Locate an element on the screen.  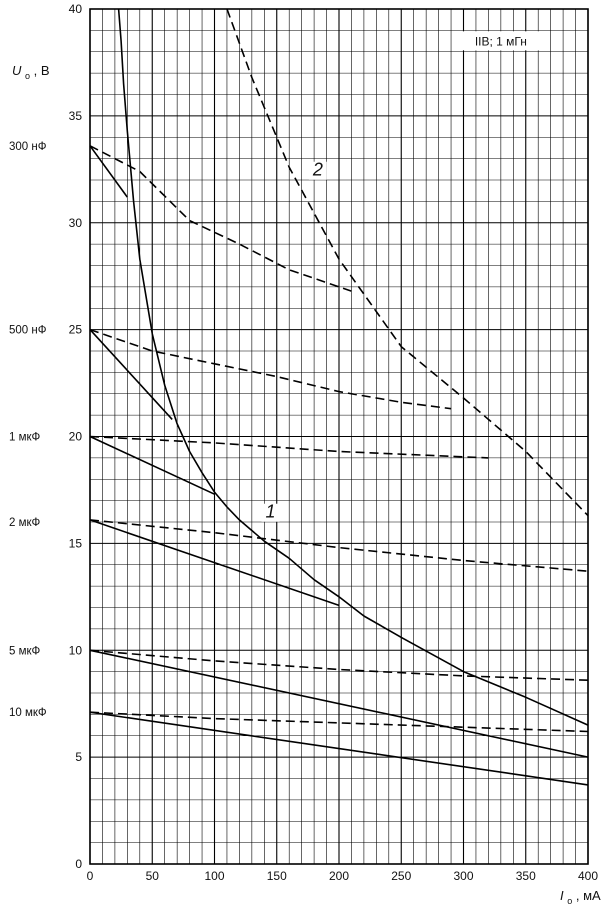
curve-label-1: 1 is located at coordinates (271, 512).